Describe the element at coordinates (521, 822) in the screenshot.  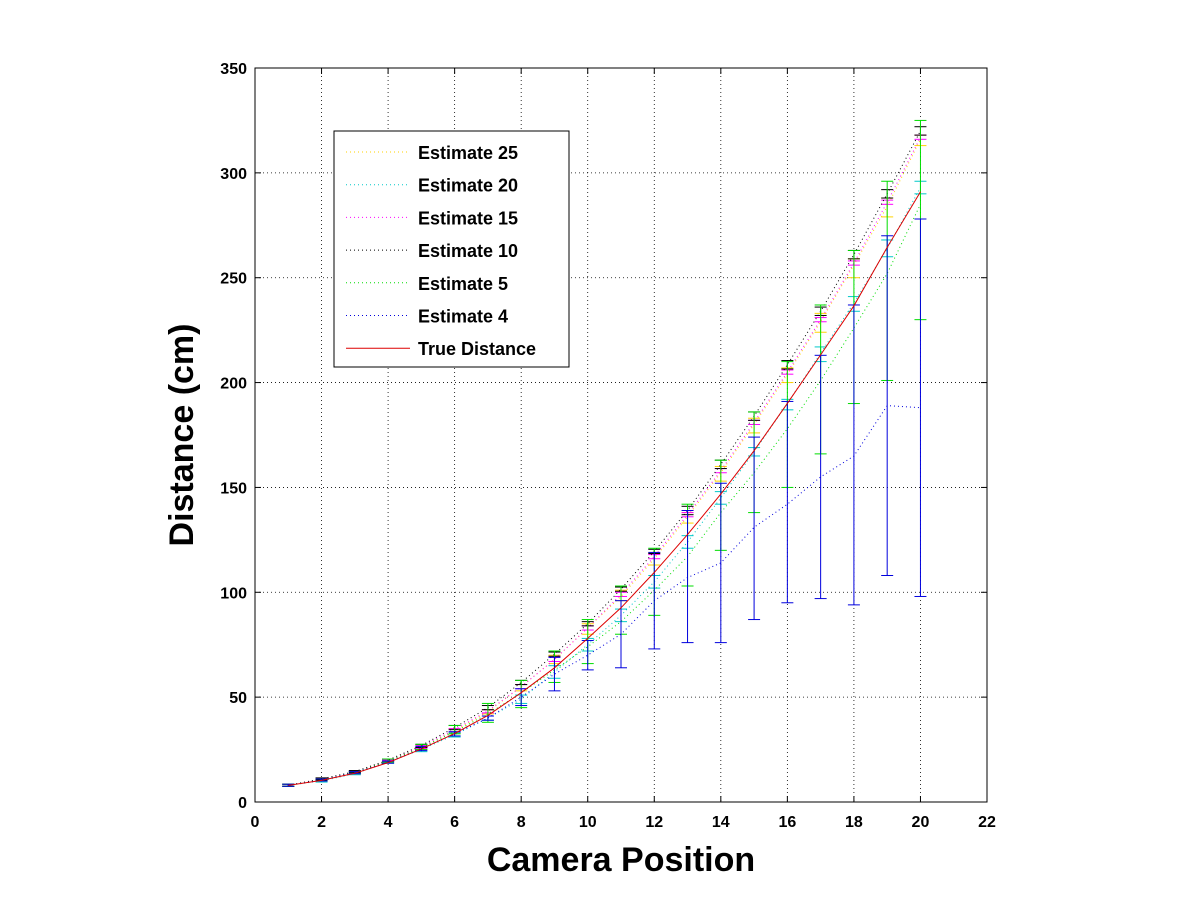
I see `x-tick-label: 8` at that location.